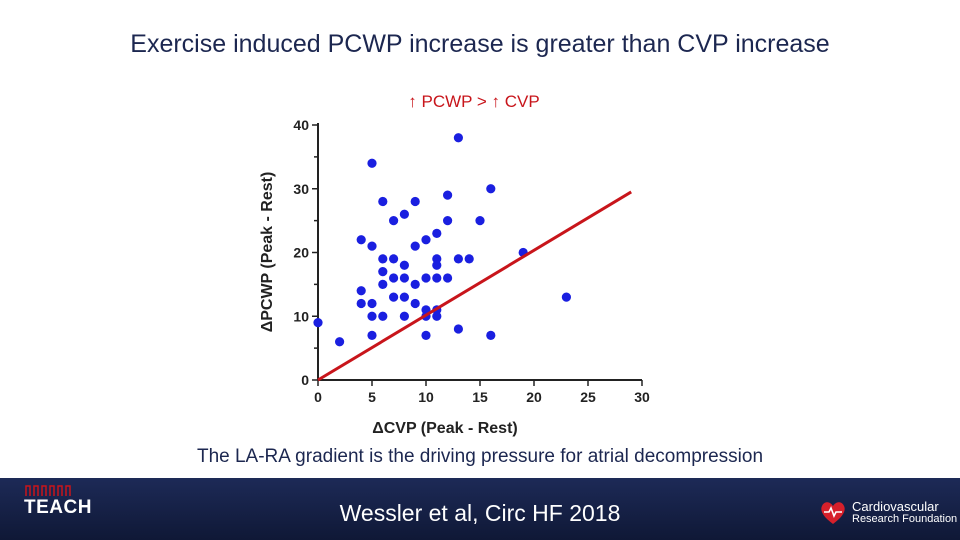 This screenshot has height=540, width=960. Describe the element at coordinates (305, 380) in the screenshot. I see `y-tick-label: 0` at that location.